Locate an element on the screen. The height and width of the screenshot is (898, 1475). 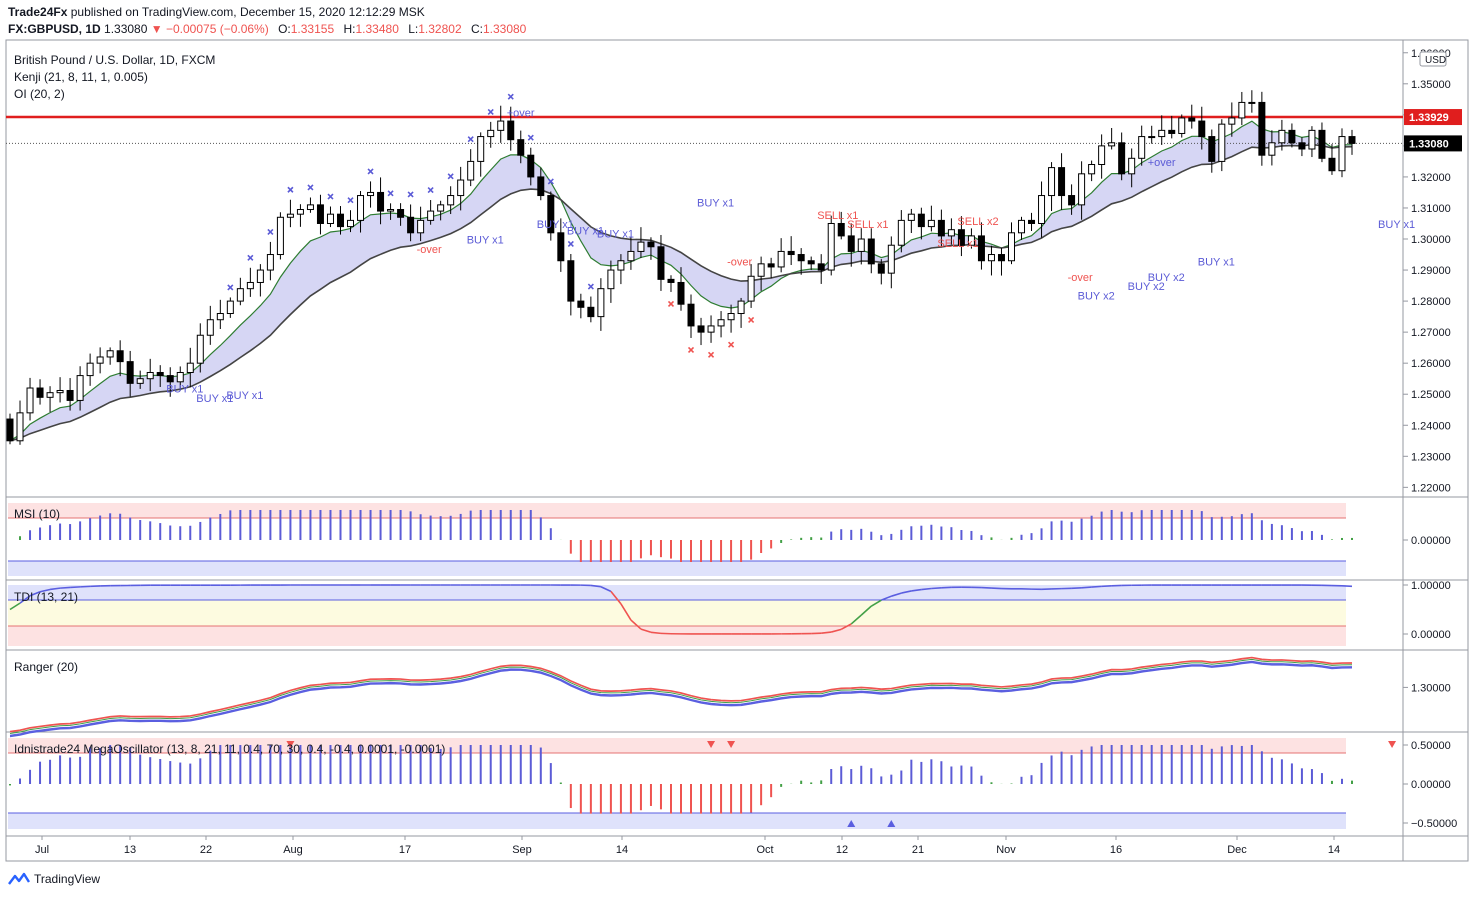
tdi-pane: 1.00000 0.00000 is located at coordinates (729, 613).